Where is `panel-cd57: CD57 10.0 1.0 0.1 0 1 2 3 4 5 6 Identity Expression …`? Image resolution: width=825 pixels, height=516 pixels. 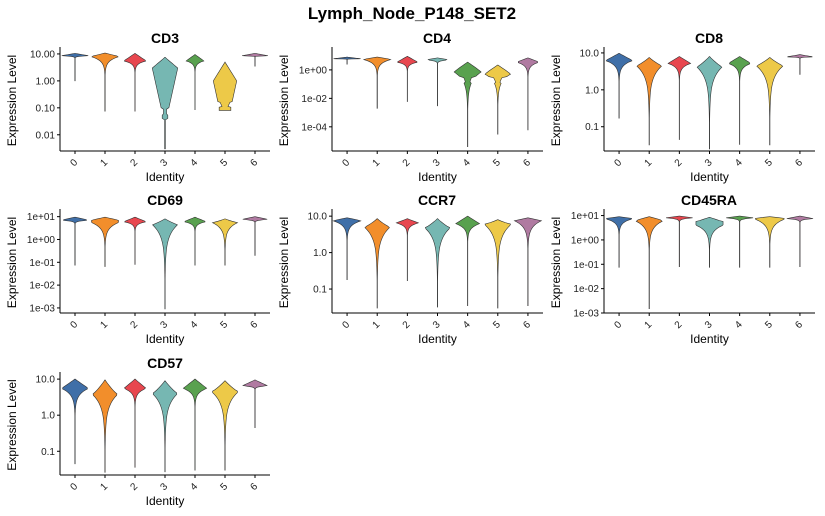
panel-cd57: CD57 10.0 1.0 0.1 0 1 2 3 4 5 6 Identity Expression … is located at coordinates (137, 431).